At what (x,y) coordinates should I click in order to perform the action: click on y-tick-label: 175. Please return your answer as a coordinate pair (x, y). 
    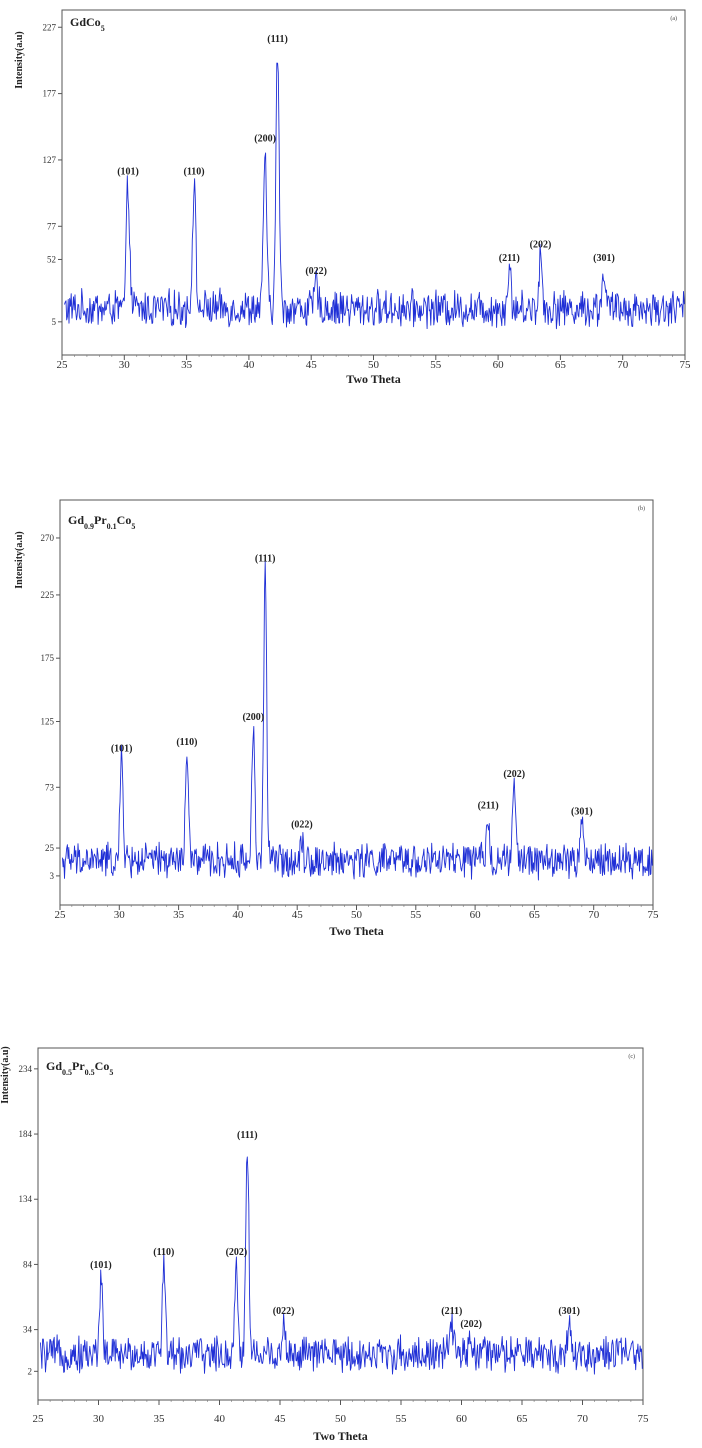
    Looking at the image, I should click on (48, 658).